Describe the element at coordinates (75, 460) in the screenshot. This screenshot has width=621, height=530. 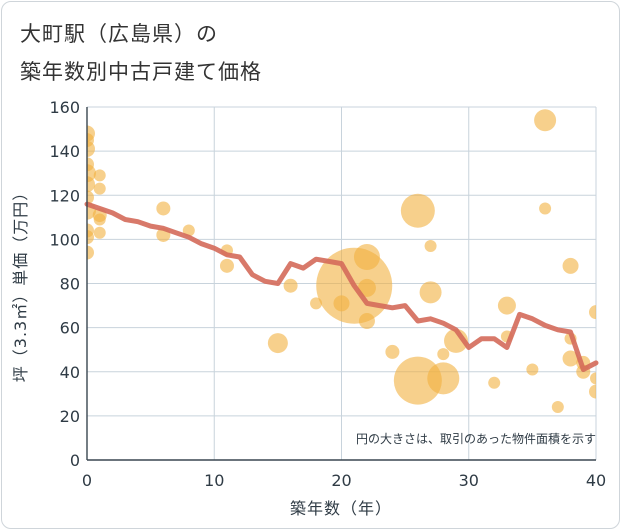
I see `y-tick-label: 0` at that location.